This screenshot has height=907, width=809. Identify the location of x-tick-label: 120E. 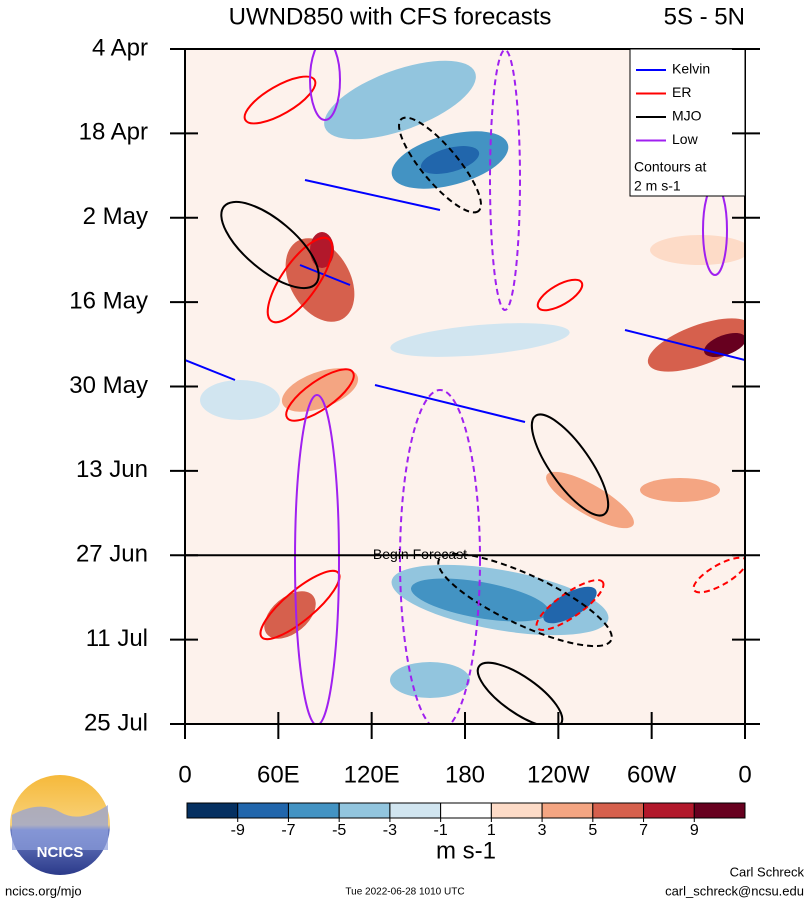
(372, 774).